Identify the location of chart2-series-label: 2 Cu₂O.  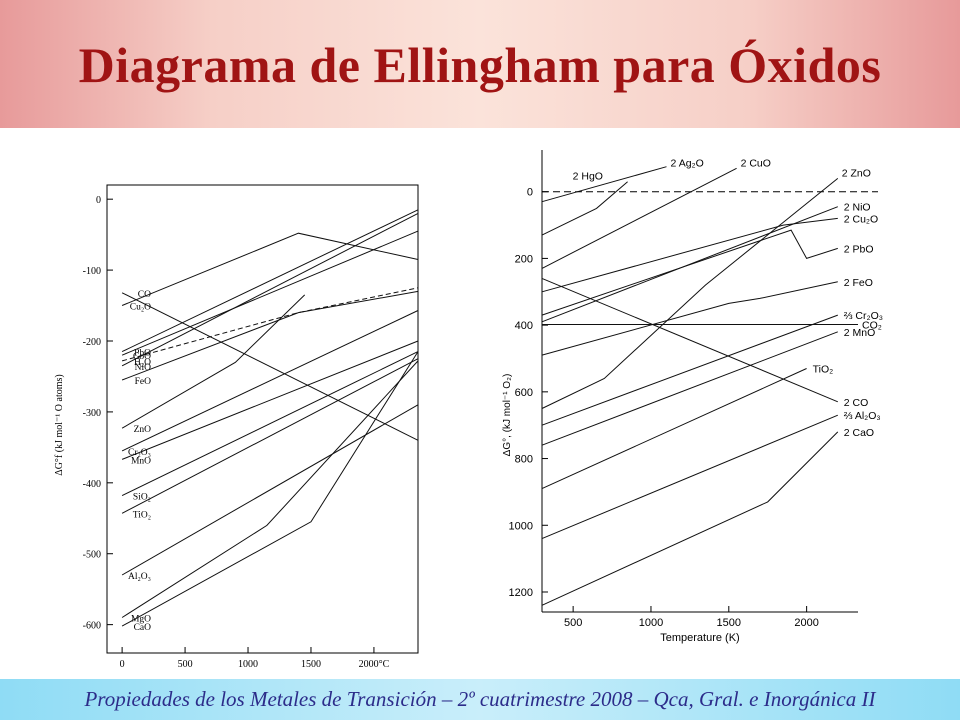
(861, 219).